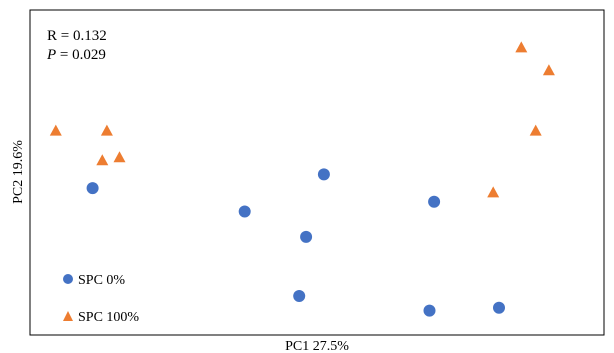 Image resolution: width=614 pixels, height=353 pixels. I want to click on r-statistic: R = 0.132, so click(77, 36).